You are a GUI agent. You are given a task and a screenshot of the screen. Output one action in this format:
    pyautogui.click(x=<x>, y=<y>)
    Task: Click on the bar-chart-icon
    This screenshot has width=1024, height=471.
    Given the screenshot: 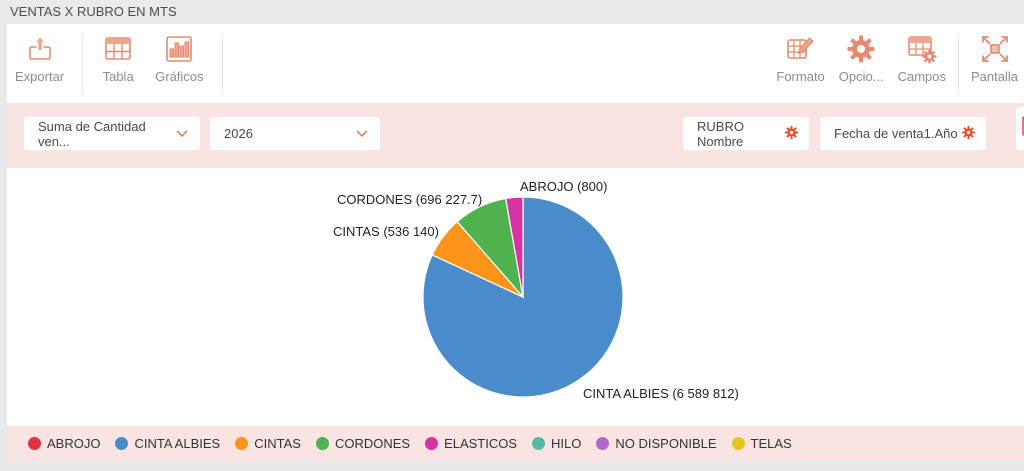 What is the action you would take?
    pyautogui.click(x=179, y=49)
    